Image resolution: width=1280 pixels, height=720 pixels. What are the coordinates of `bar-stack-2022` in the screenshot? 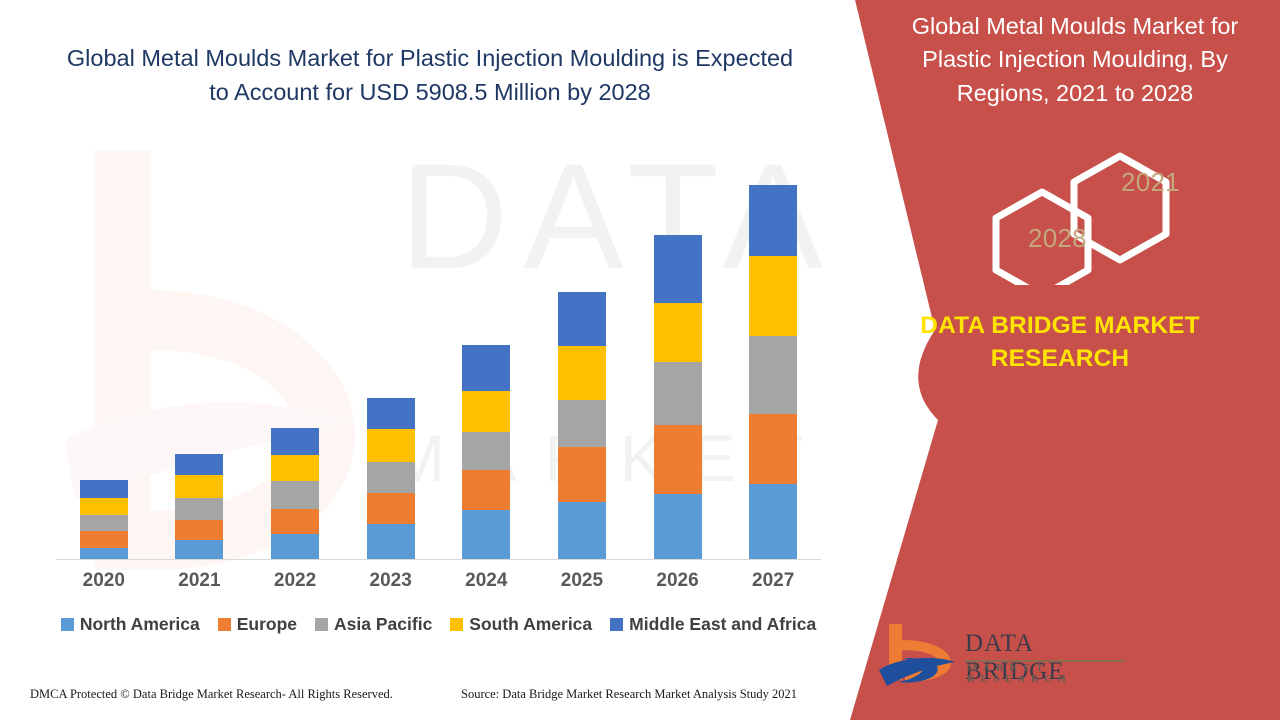 It's located at (295, 493).